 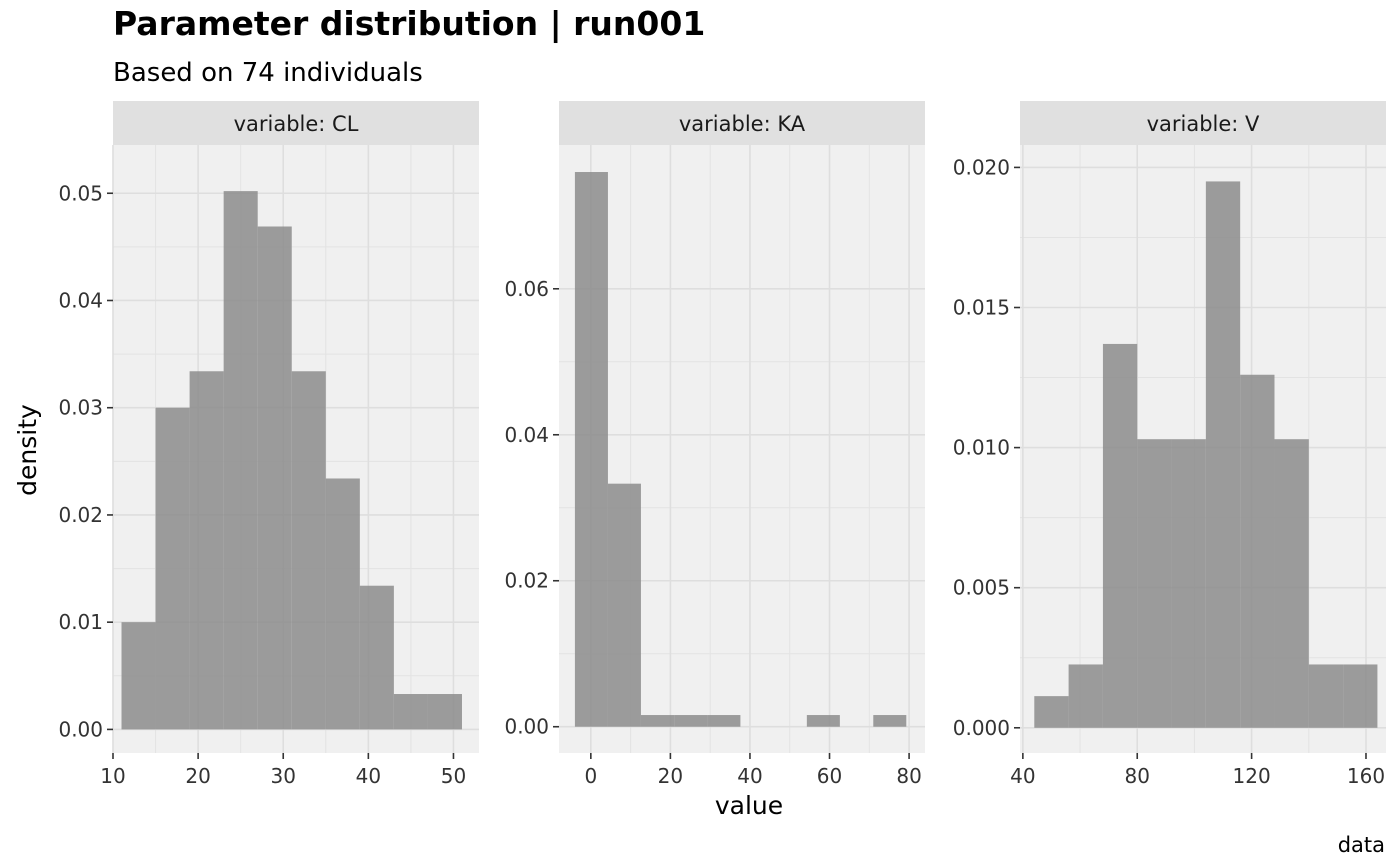 I want to click on facet-strip-ka, so click(x=742, y=123).